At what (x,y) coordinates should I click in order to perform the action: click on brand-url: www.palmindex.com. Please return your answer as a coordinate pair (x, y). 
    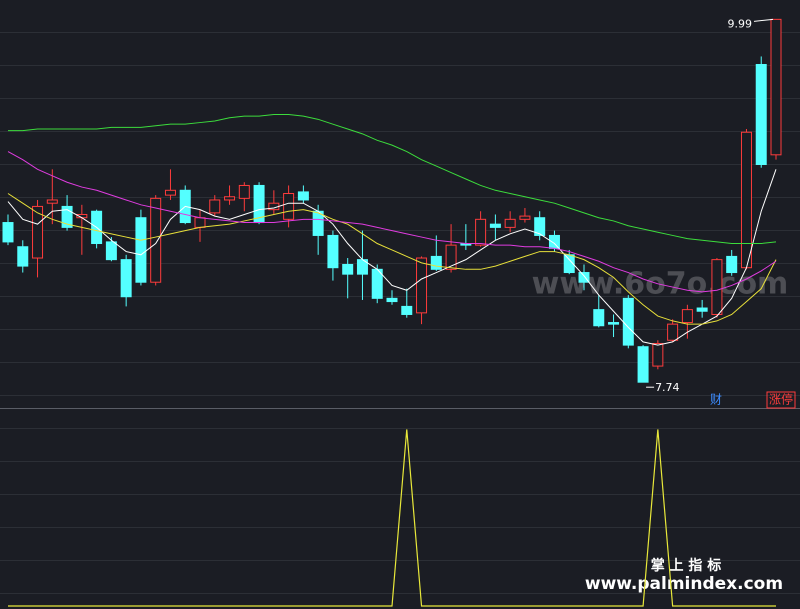
    Looking at the image, I should click on (684, 584).